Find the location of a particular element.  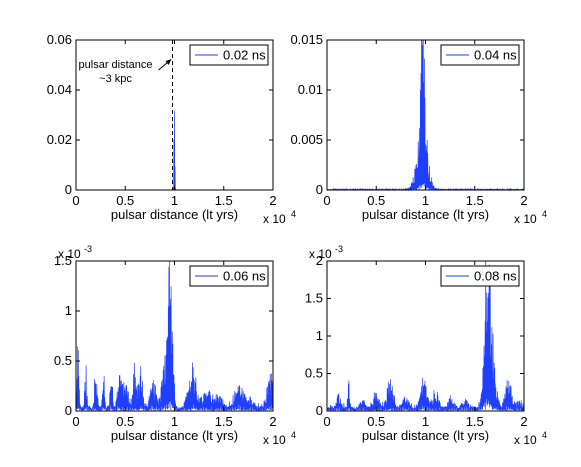

legend: 0.02 ns is located at coordinates (229, 55).